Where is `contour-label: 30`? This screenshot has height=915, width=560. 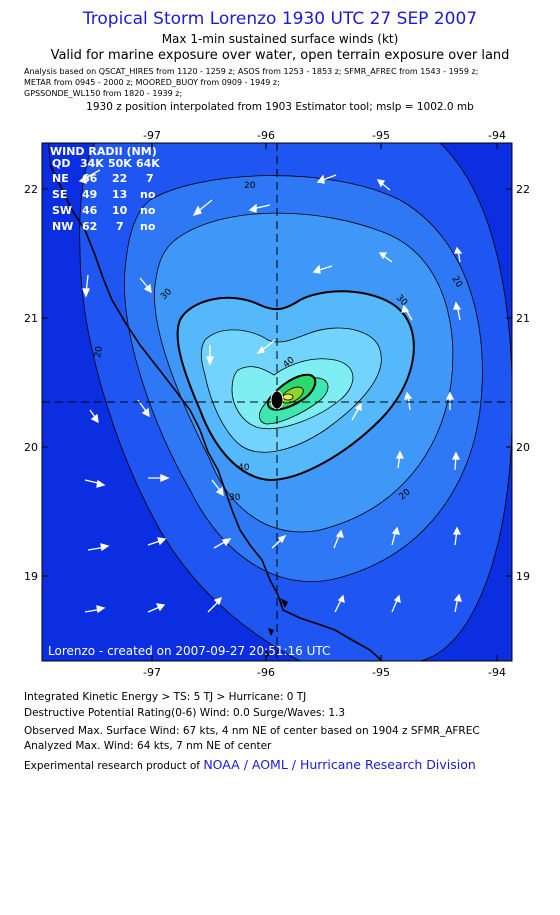
contour-label: 30 is located at coordinates (235, 498).